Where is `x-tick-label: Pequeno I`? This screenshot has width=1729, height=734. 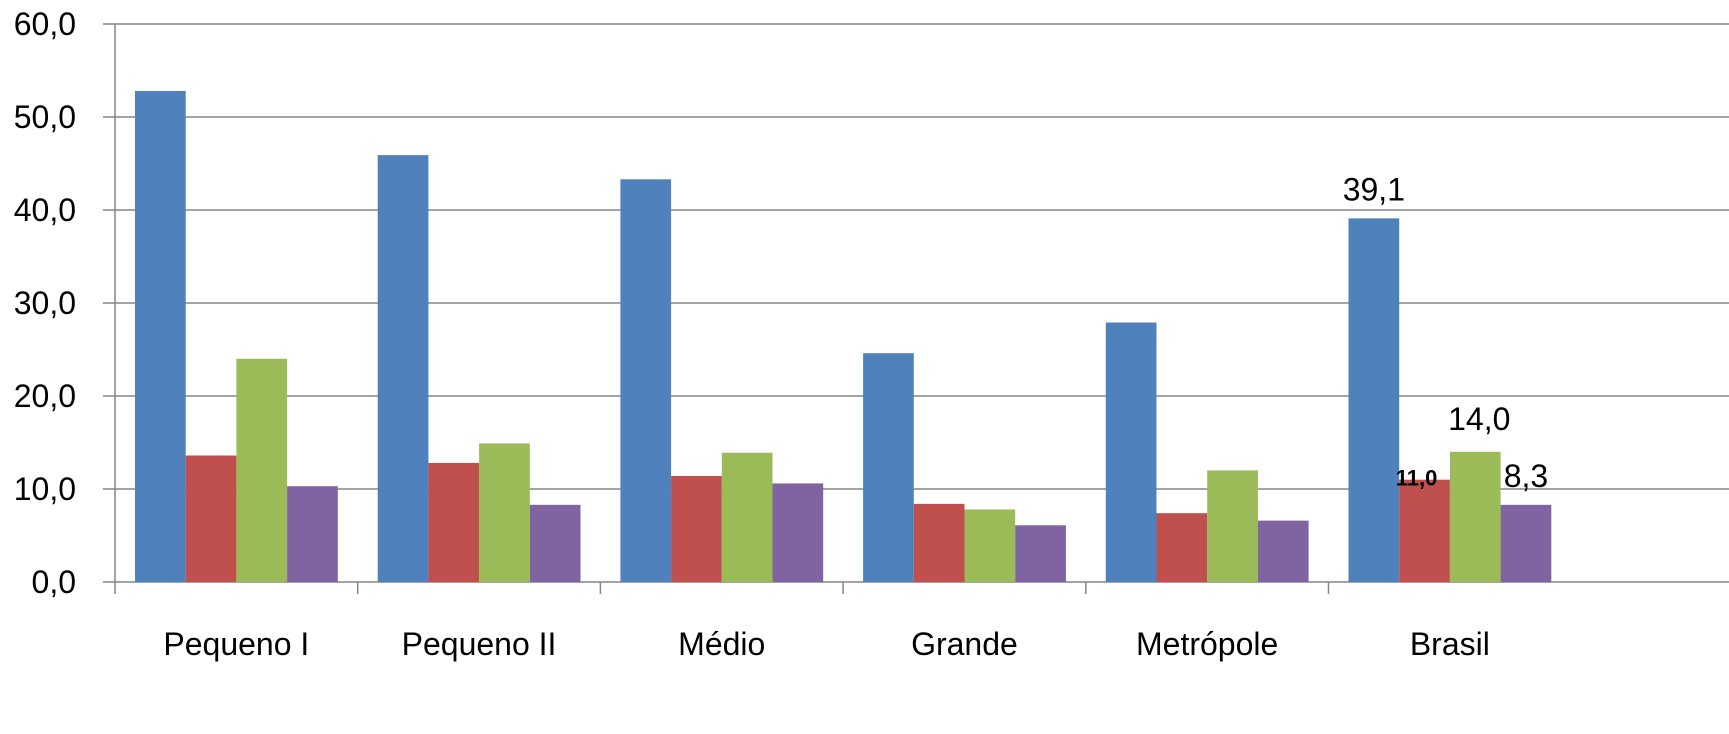
x-tick-label: Pequeno I is located at coordinates (236, 644).